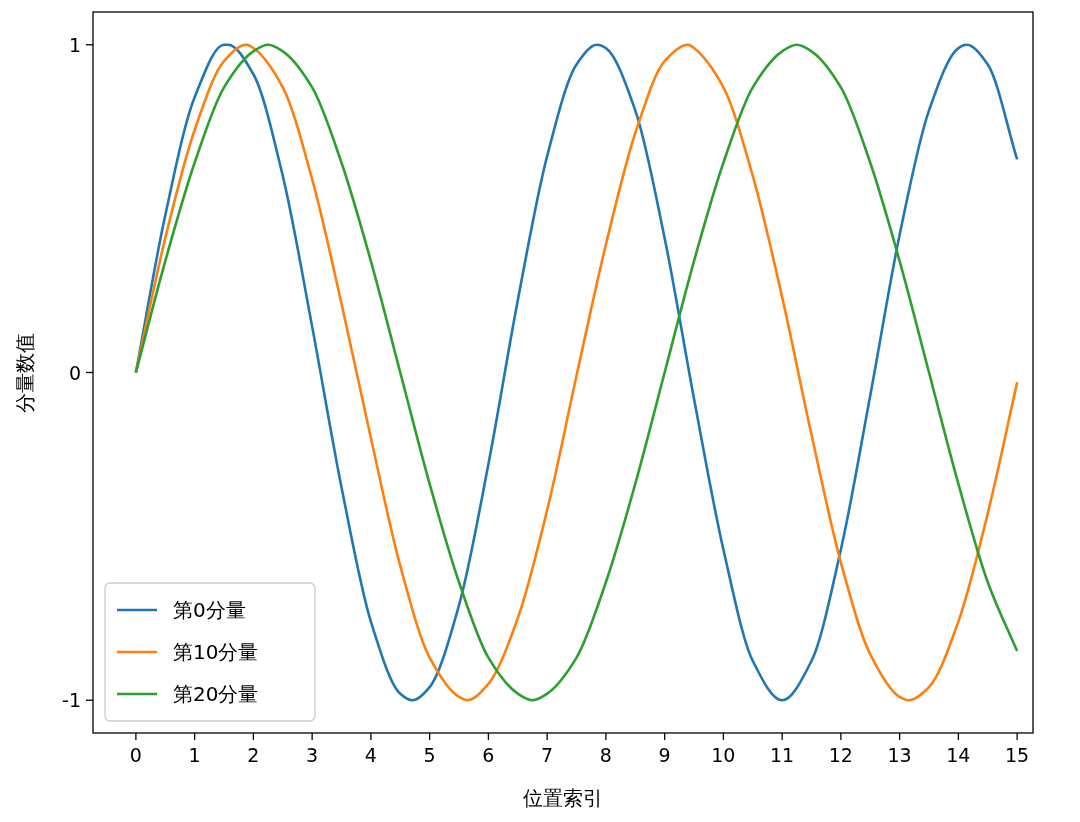 The height and width of the screenshot is (822, 1080). What do you see at coordinates (253, 755) in the screenshot?
I see `x-tick-label: 2` at bounding box center [253, 755].